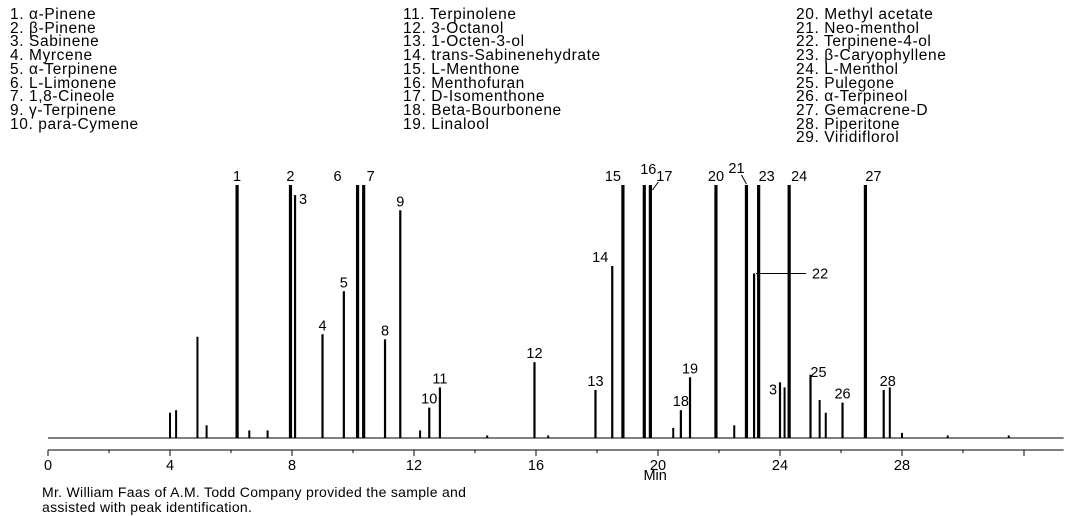 The width and height of the screenshot is (1079, 516). What do you see at coordinates (415, 56) in the screenshot?
I see `legend-item-number: 14.` at bounding box center [415, 56].